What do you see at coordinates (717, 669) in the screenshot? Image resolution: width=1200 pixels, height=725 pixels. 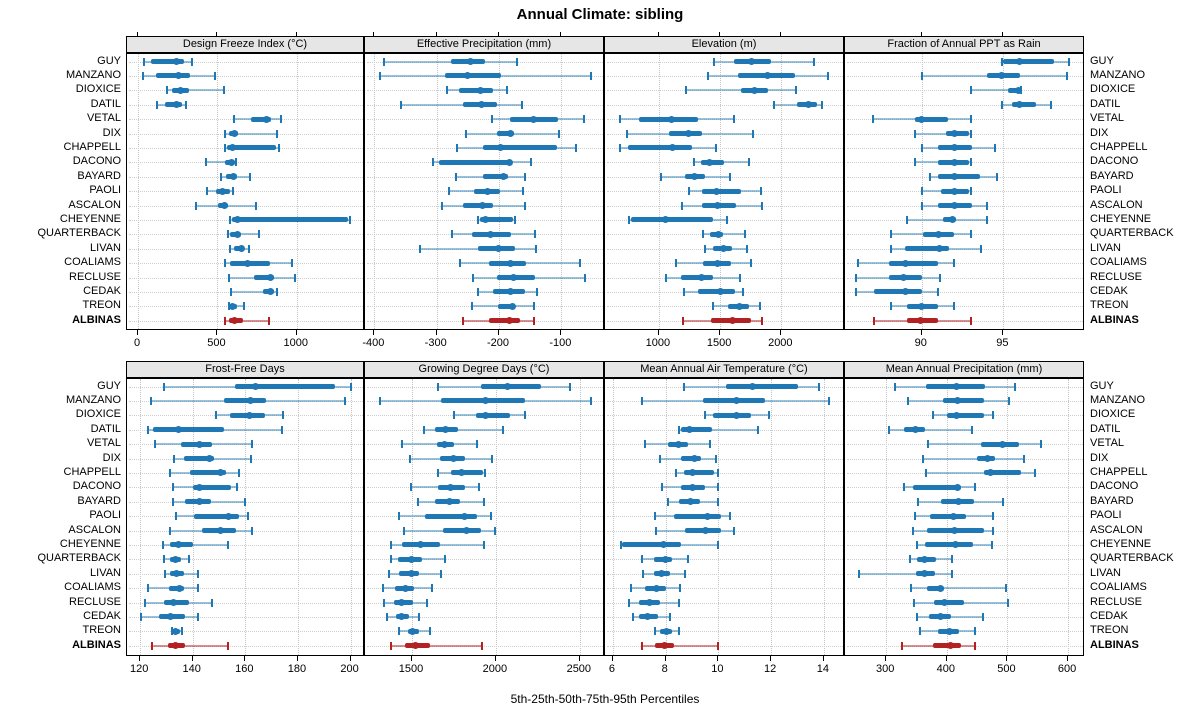 I see `tick-label: 10` at bounding box center [717, 669].